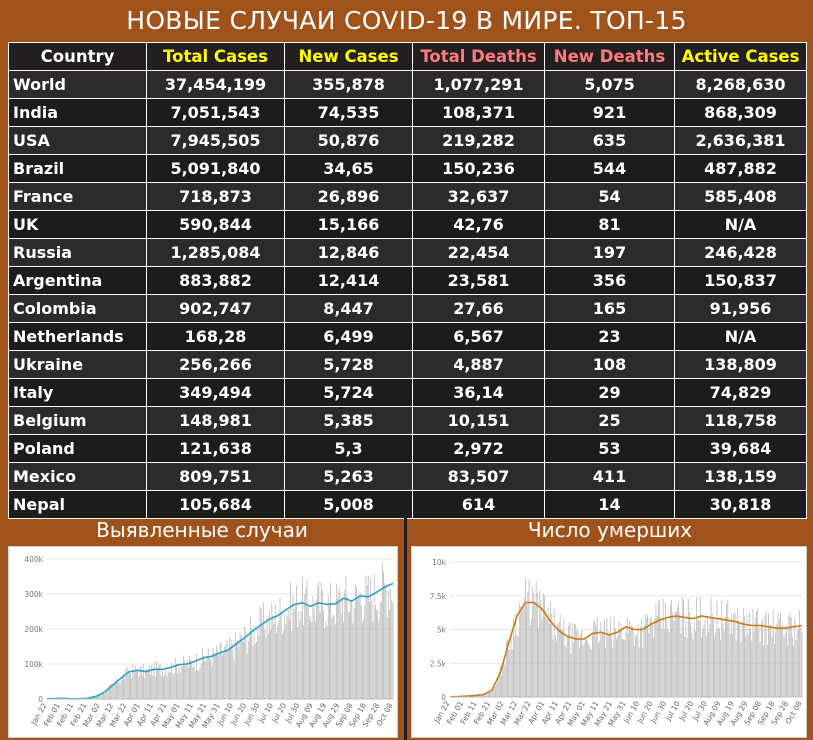  I want to click on table-row: UK 590,844 15,166 42,76 81 N/A, so click(407, 224).